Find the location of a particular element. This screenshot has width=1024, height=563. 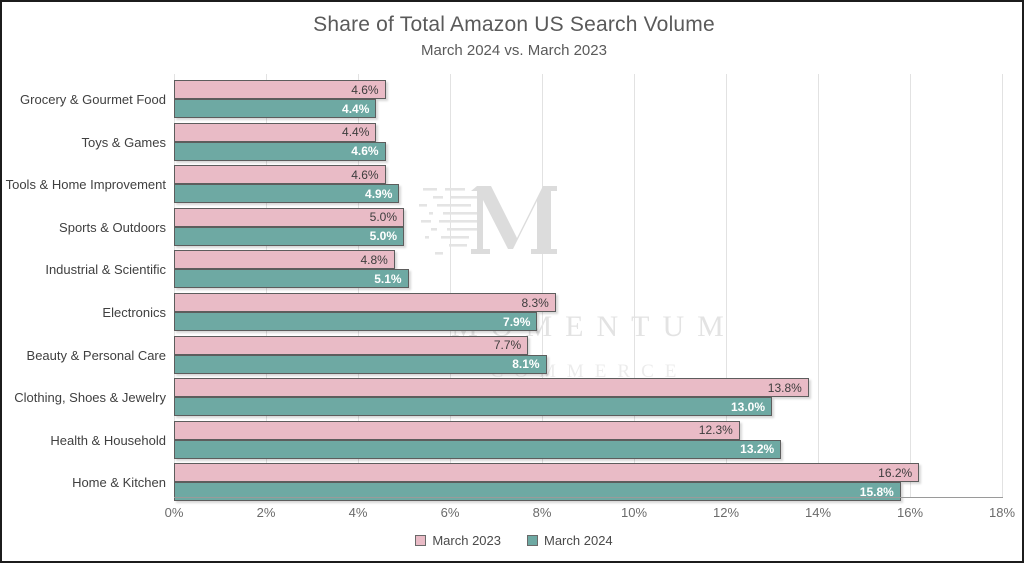

y-axis-label: Clothing, Shoes & Jewelry is located at coordinates (90, 398).